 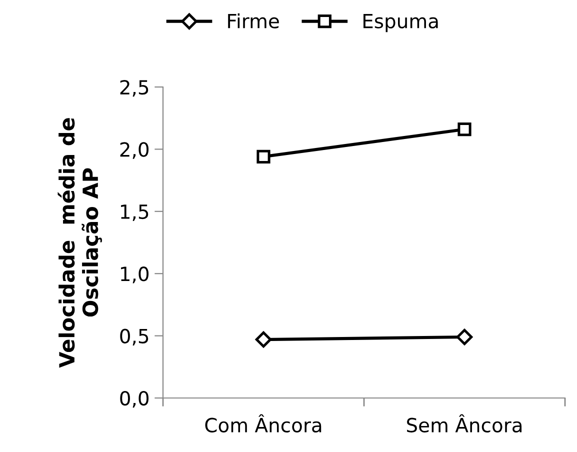 I want to click on x-tick-label: Sem Âncora, so click(x=464, y=423).